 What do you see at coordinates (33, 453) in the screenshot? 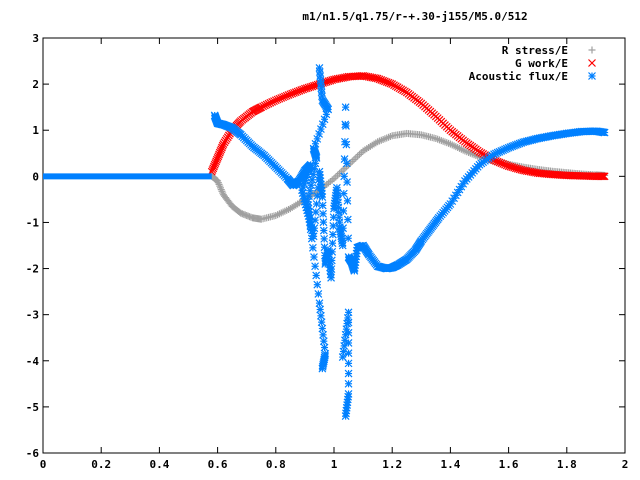
I see `y-tick-label: -6` at bounding box center [33, 453].